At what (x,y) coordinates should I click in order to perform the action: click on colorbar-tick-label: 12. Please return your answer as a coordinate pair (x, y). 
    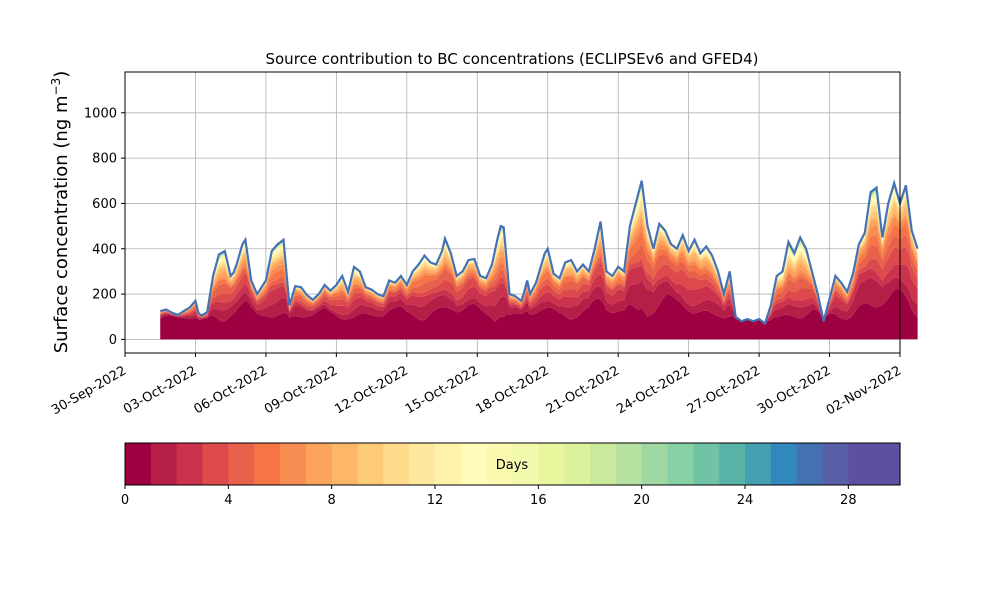
    Looking at the image, I should click on (435, 500).